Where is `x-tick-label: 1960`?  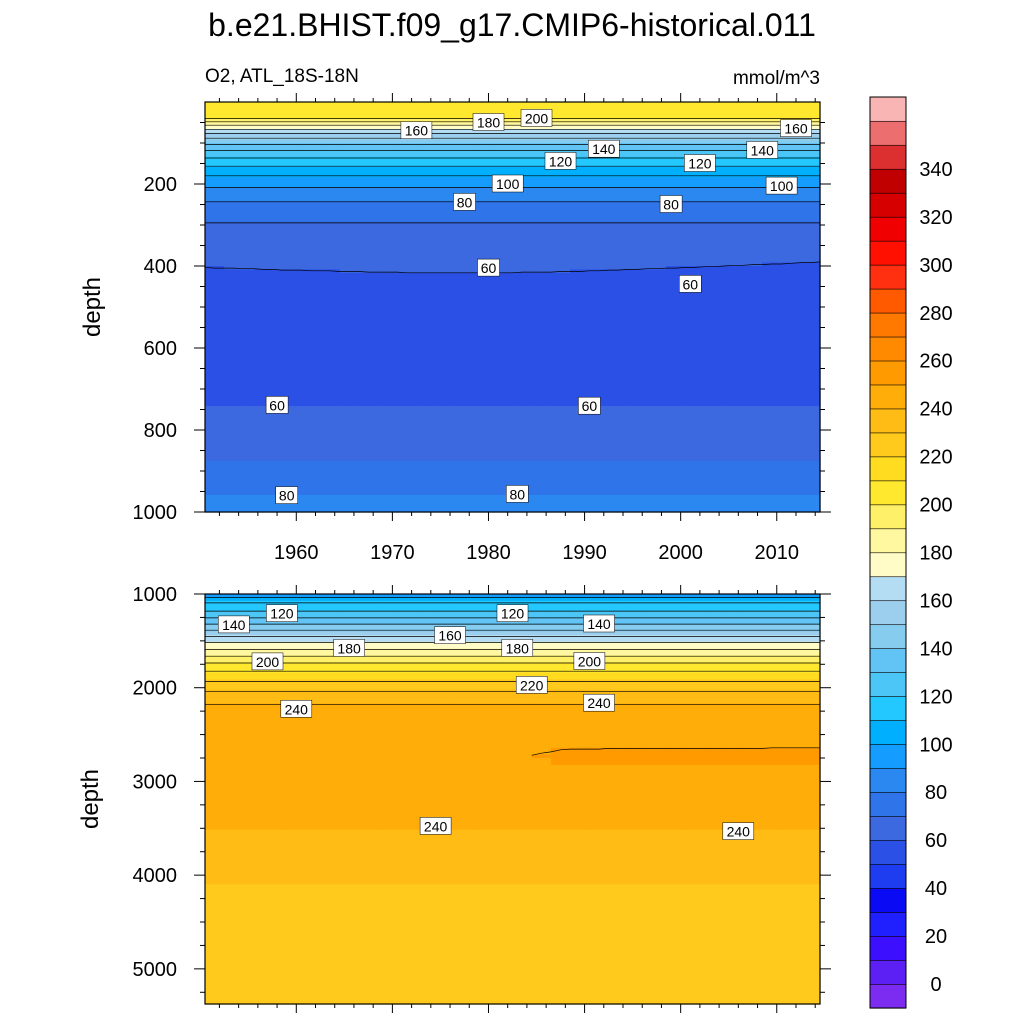
x-tick-label: 1960 is located at coordinates (296, 553).